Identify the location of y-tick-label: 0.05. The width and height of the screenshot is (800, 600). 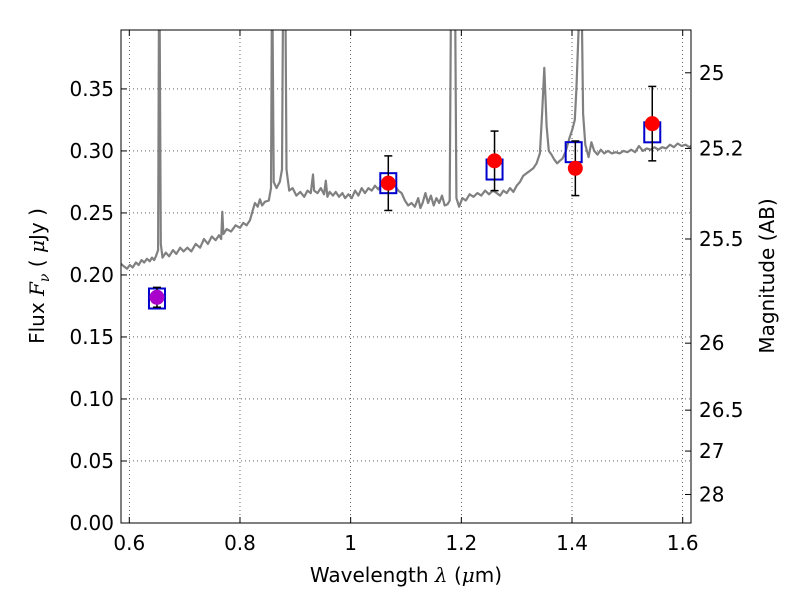
(91, 461).